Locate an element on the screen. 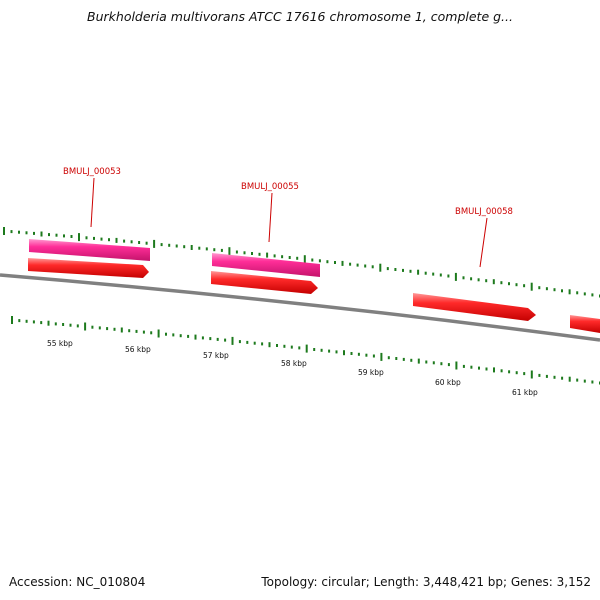 The image size is (600, 600). accession-text: Accession: NC_010804 is located at coordinates (77, 582).